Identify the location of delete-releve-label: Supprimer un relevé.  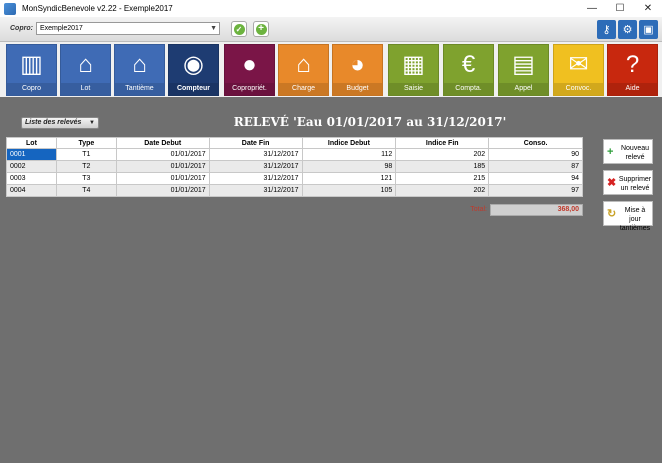
(635, 184).